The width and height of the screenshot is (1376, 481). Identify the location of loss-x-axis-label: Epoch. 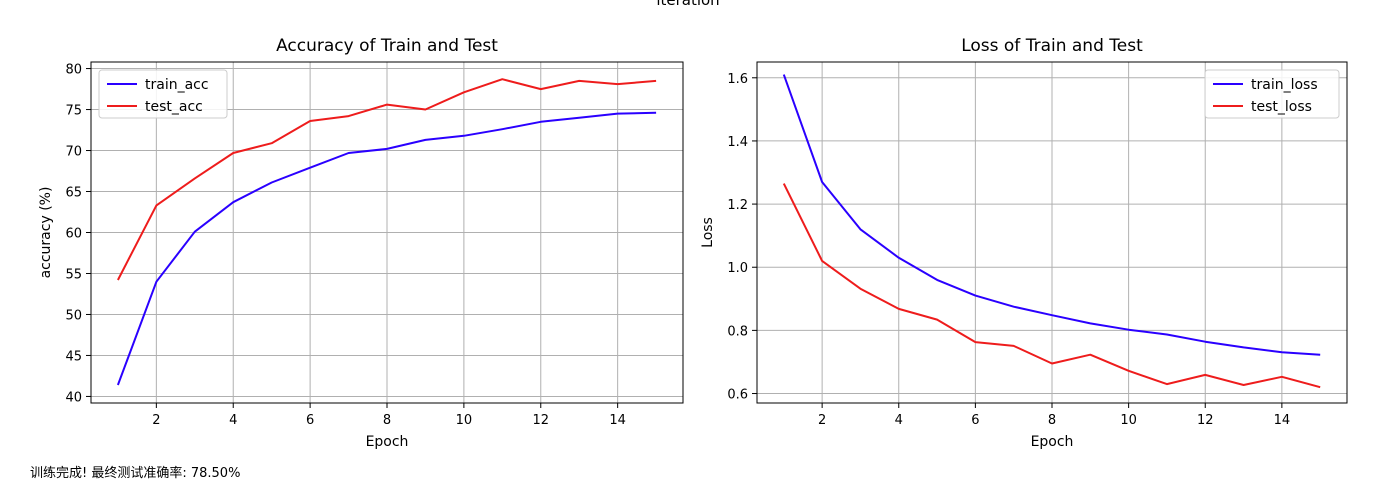
(1052, 442).